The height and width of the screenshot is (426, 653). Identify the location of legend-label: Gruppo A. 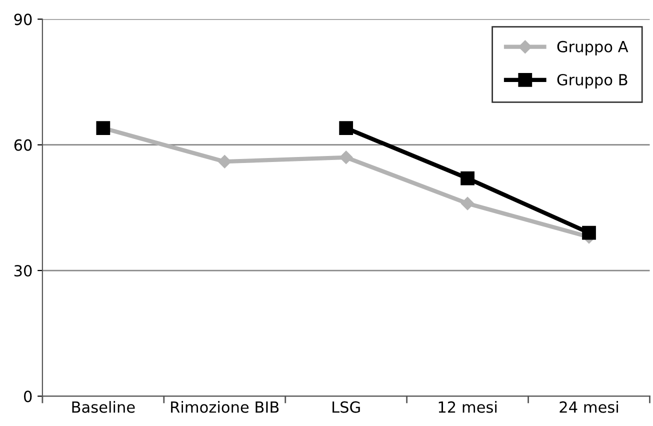
(592, 48).